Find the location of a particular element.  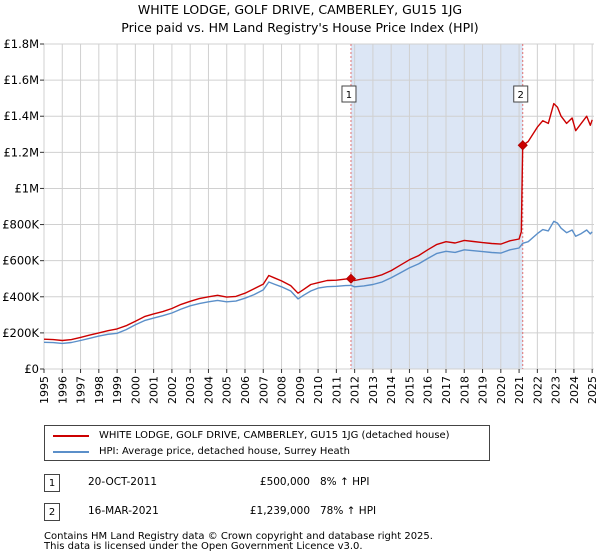

x-tick-label: 2014 is located at coordinates (391, 390).